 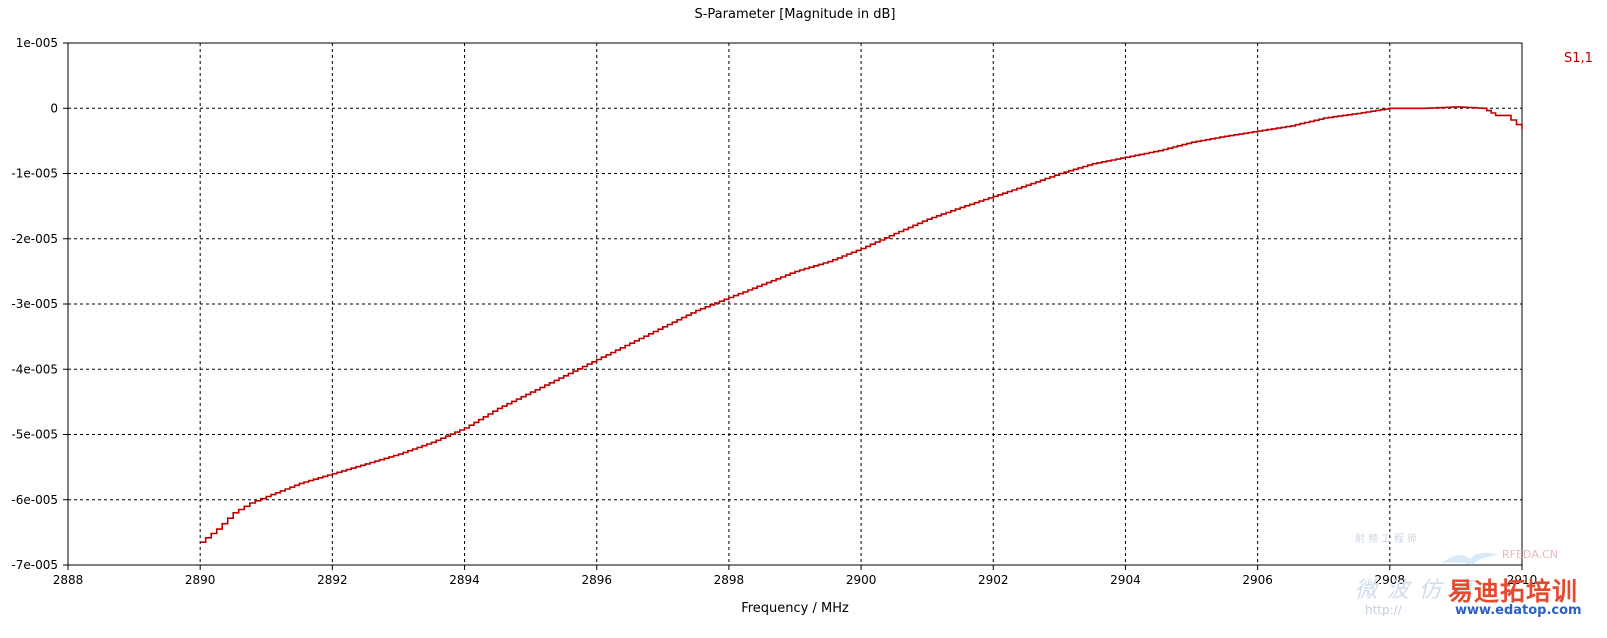 What do you see at coordinates (200, 580) in the screenshot?
I see `x-tick-label: 2890` at bounding box center [200, 580].